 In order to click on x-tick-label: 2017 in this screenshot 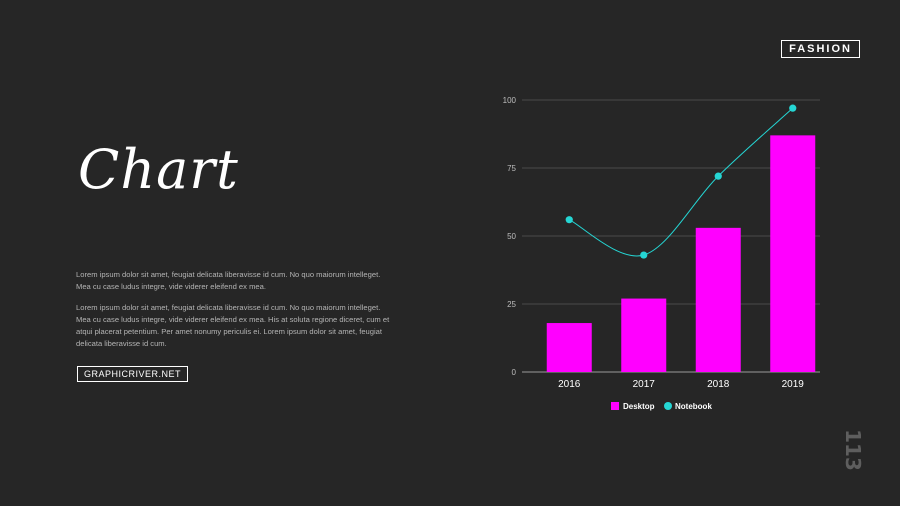, I will do `click(644, 384)`.